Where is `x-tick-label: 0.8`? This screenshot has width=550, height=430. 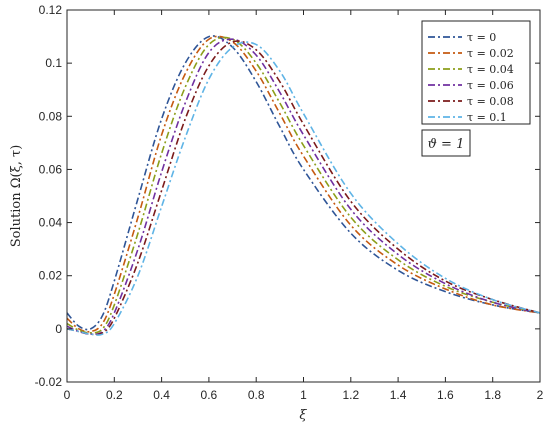 x-tick-label: 0.8 is located at coordinates (256, 395).